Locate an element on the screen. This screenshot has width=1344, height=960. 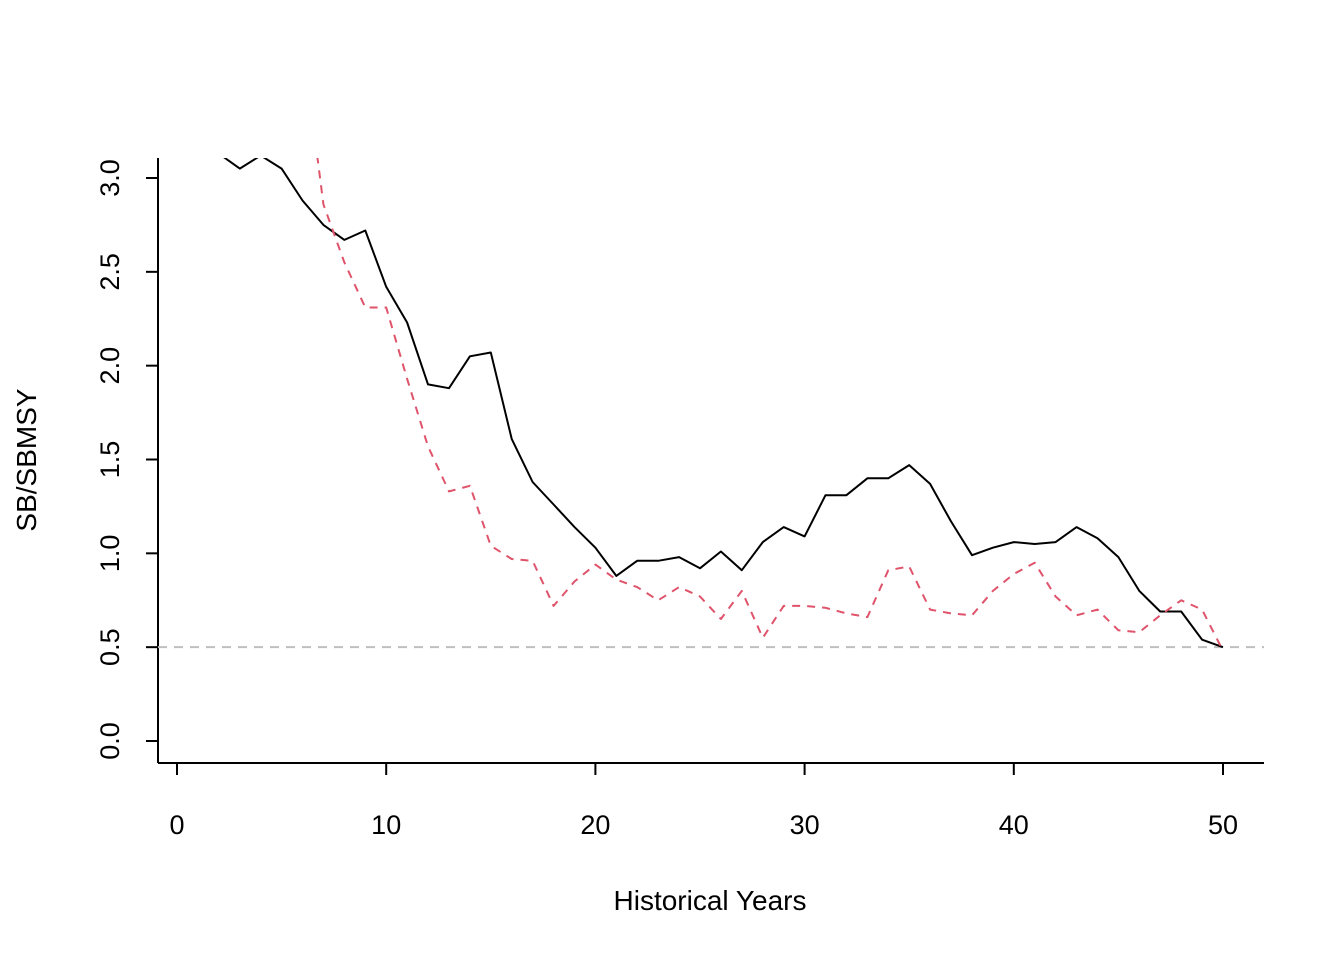
x-tick-label: 40 is located at coordinates (1014, 825).